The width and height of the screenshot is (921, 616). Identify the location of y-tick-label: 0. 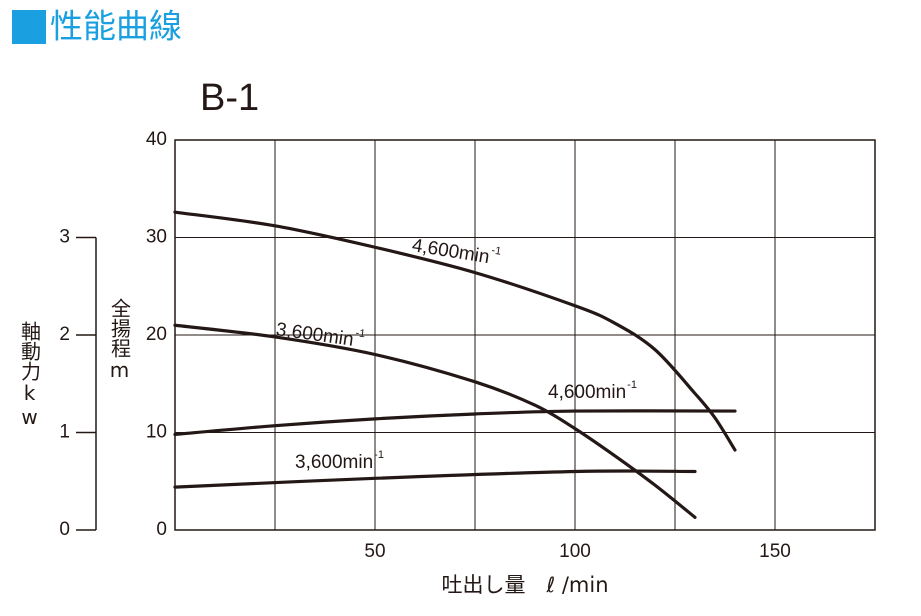
(161, 529).